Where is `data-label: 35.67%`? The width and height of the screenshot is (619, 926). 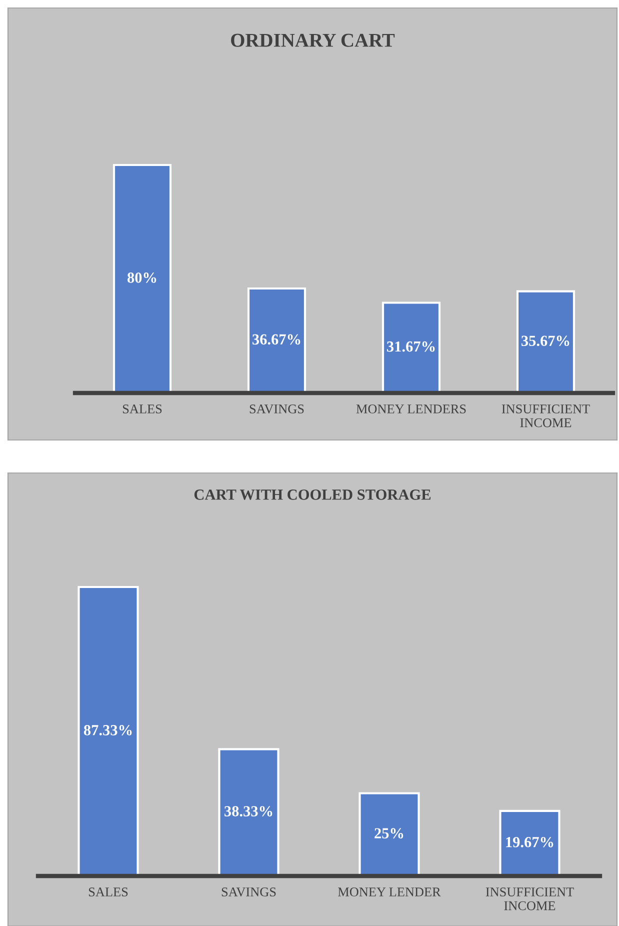 data-label: 35.67% is located at coordinates (546, 341).